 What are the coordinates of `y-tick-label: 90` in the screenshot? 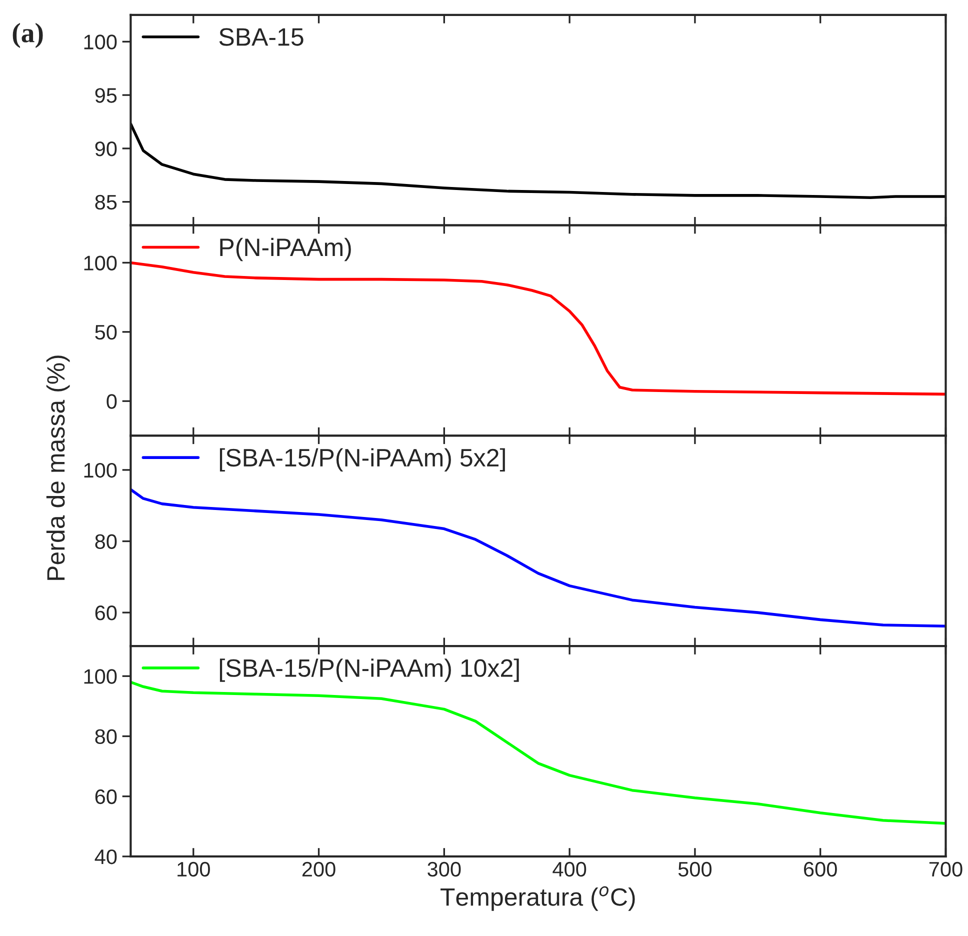 It's located at (106, 148).